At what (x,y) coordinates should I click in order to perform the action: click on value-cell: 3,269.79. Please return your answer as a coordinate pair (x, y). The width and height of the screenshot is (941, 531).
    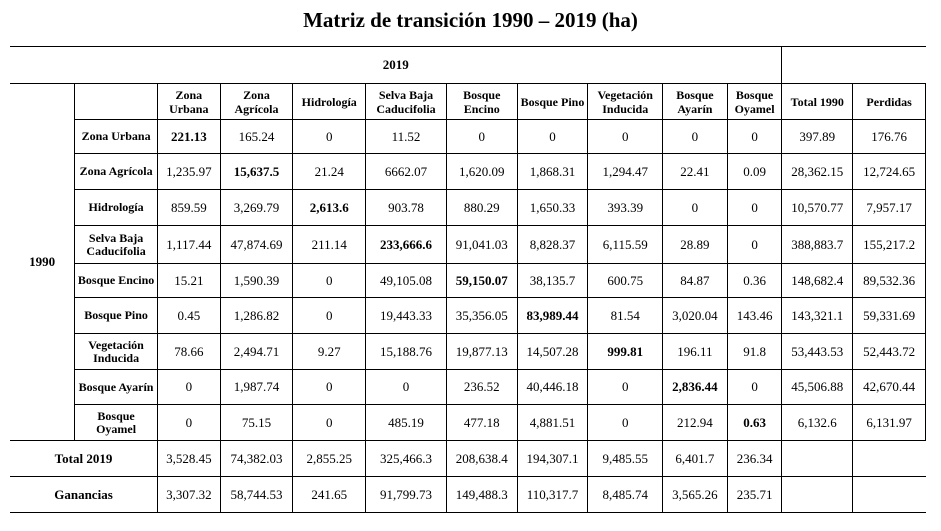
    Looking at the image, I should click on (256, 207).